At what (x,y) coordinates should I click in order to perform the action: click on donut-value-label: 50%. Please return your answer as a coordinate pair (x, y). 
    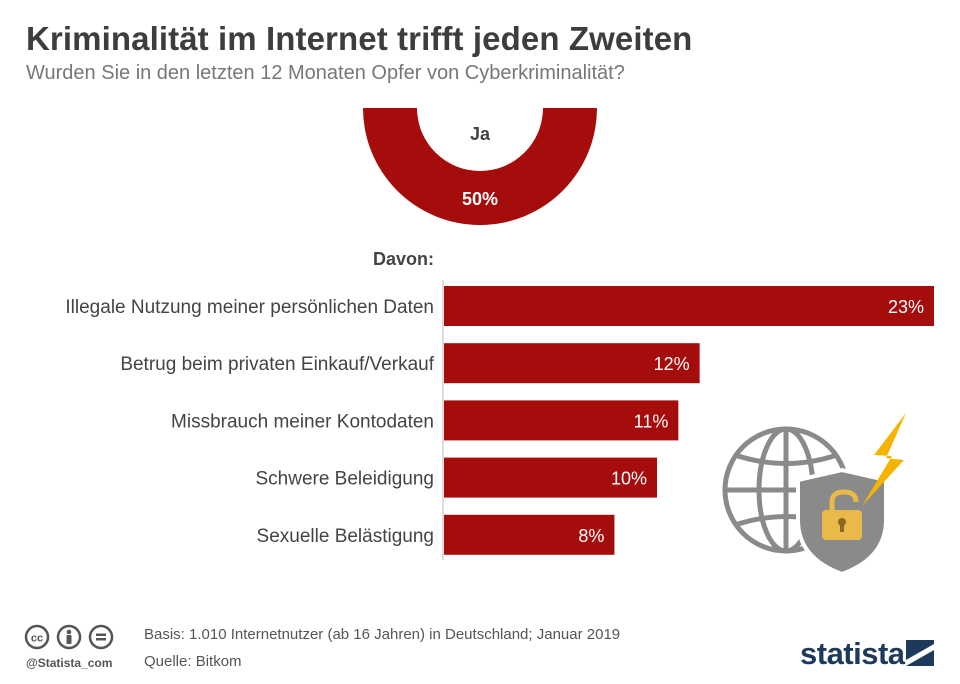
    Looking at the image, I should click on (480, 199).